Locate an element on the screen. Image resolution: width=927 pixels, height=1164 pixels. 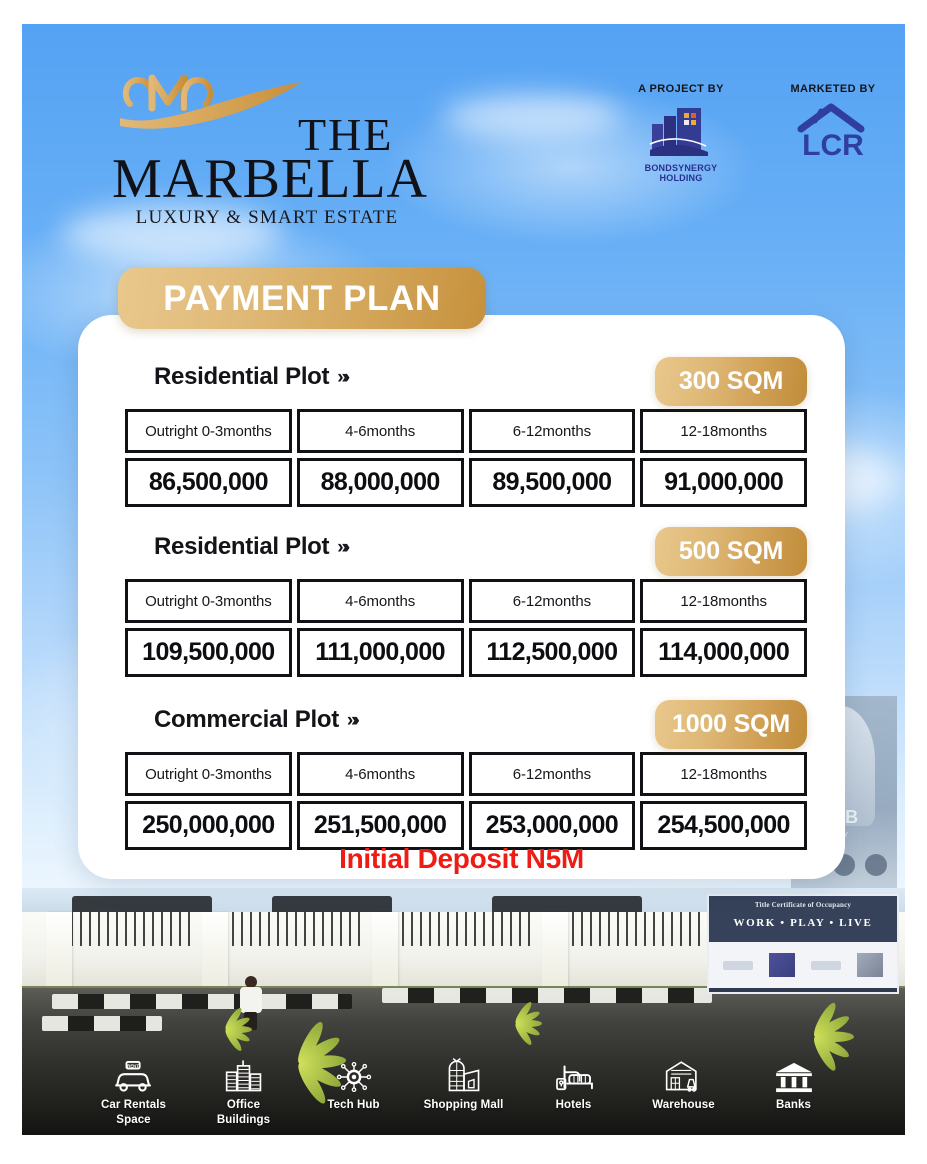
svg-text: LCR is located at coordinates (833, 144).